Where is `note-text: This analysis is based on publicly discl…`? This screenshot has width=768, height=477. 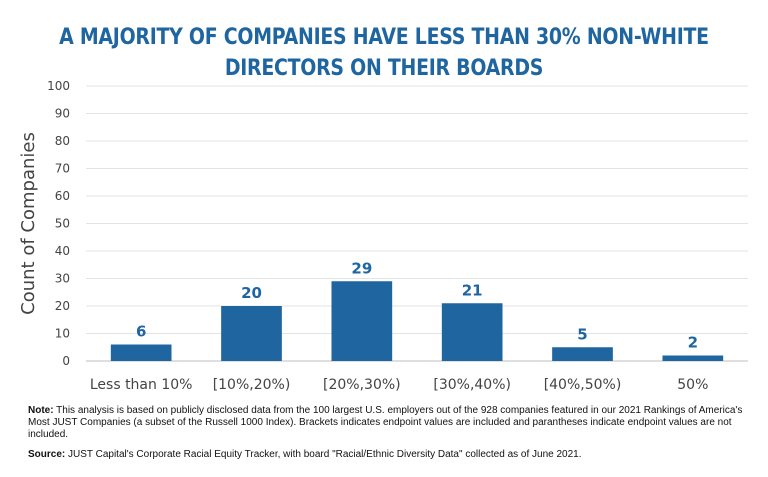
note-text: This analysis is based on publicly discl… is located at coordinates (385, 422).